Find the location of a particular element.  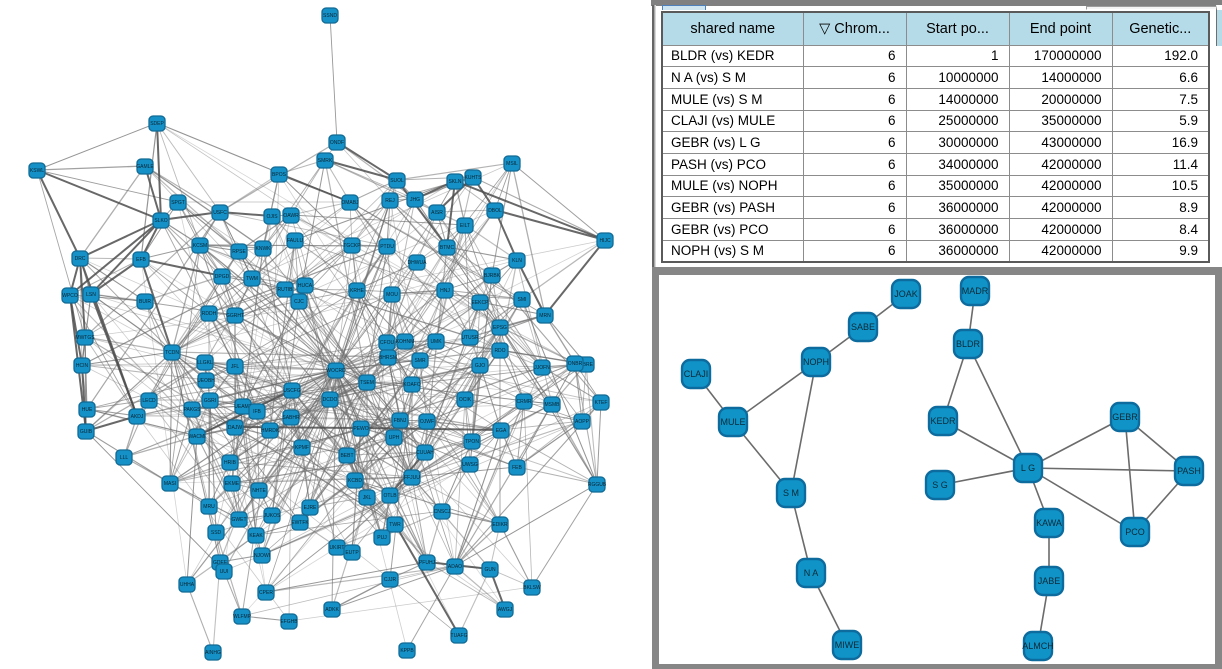

svg-text: HNJ is located at coordinates (445, 291).